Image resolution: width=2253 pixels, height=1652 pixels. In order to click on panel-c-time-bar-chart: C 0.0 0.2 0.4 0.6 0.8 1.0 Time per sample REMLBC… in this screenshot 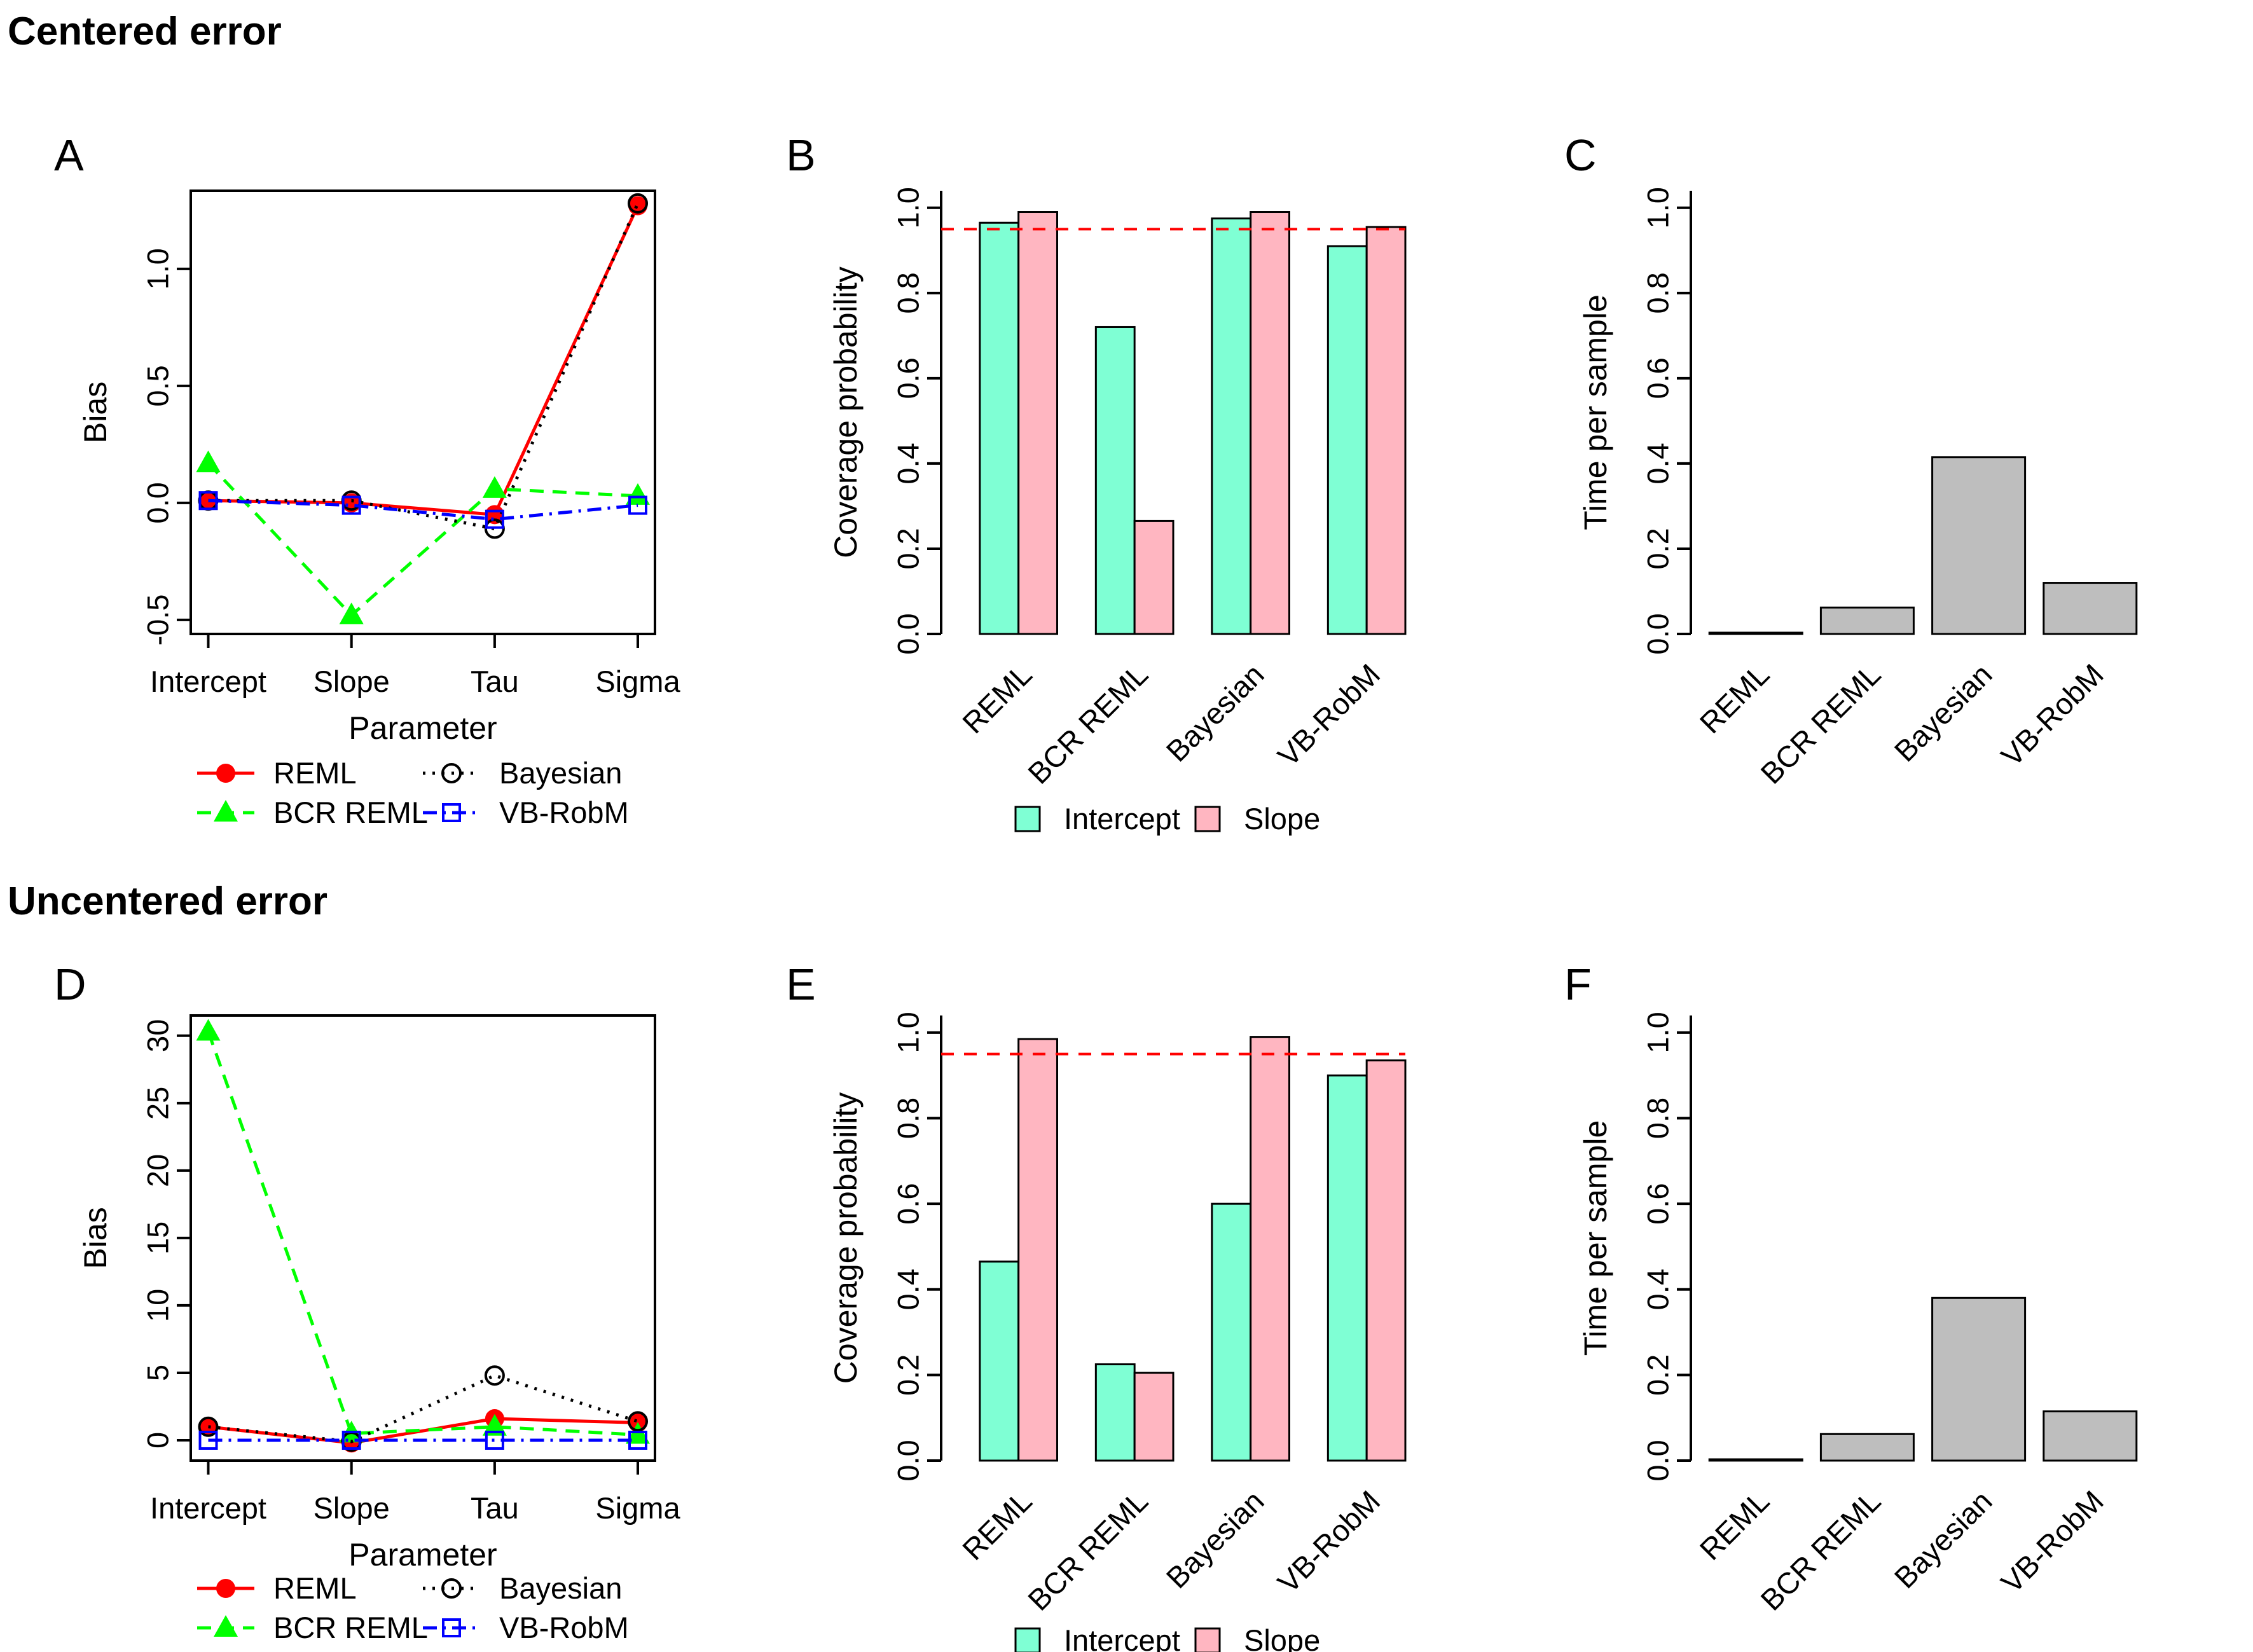, I will do `click(1851, 460)`.